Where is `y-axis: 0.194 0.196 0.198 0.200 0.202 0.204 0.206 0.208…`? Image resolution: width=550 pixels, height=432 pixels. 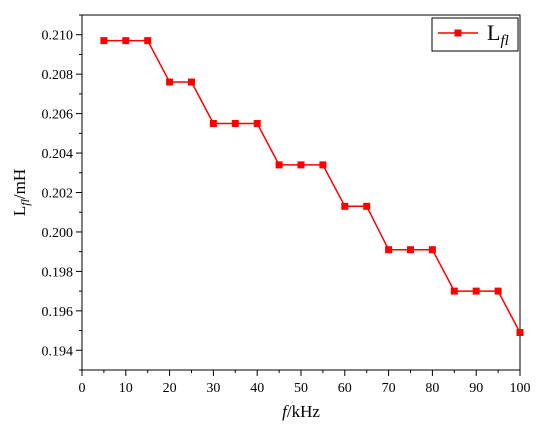
y-axis: 0.194 0.196 0.198 0.200 0.202 0.204 0.206 0.208… is located at coordinates (62, 192).